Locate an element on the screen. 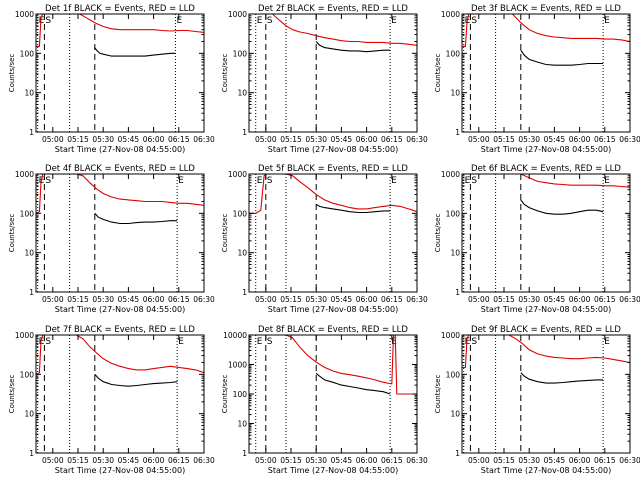 The width and height of the screenshot is (640, 484). chart-title: Det 6f BLACK = Events, RED = LLD is located at coordinates (546, 169).